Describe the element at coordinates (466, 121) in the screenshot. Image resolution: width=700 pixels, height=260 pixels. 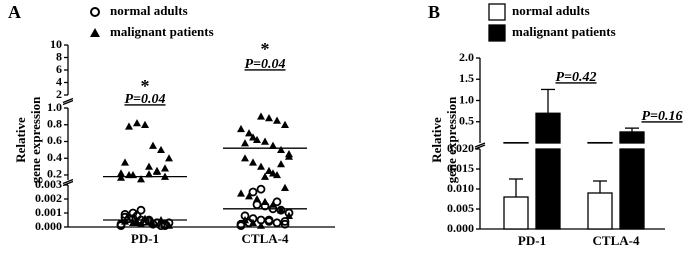
I see `y-tick-label: 0.5` at that location.